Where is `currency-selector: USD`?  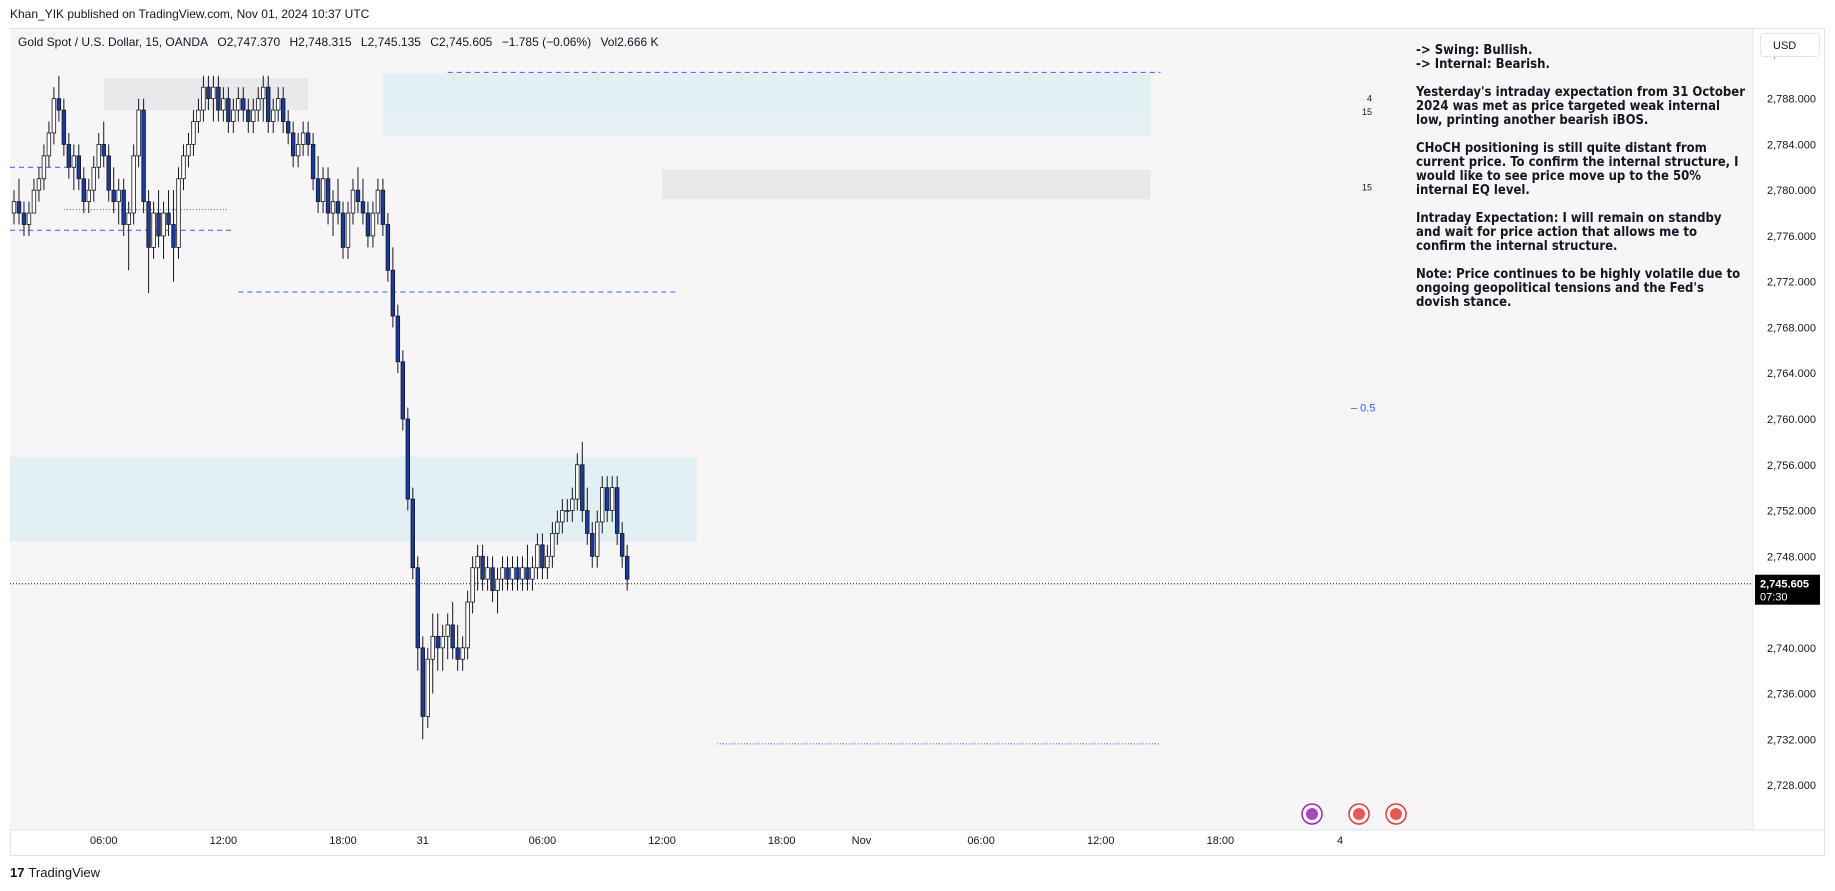
currency-selector: USD is located at coordinates (1790, 45).